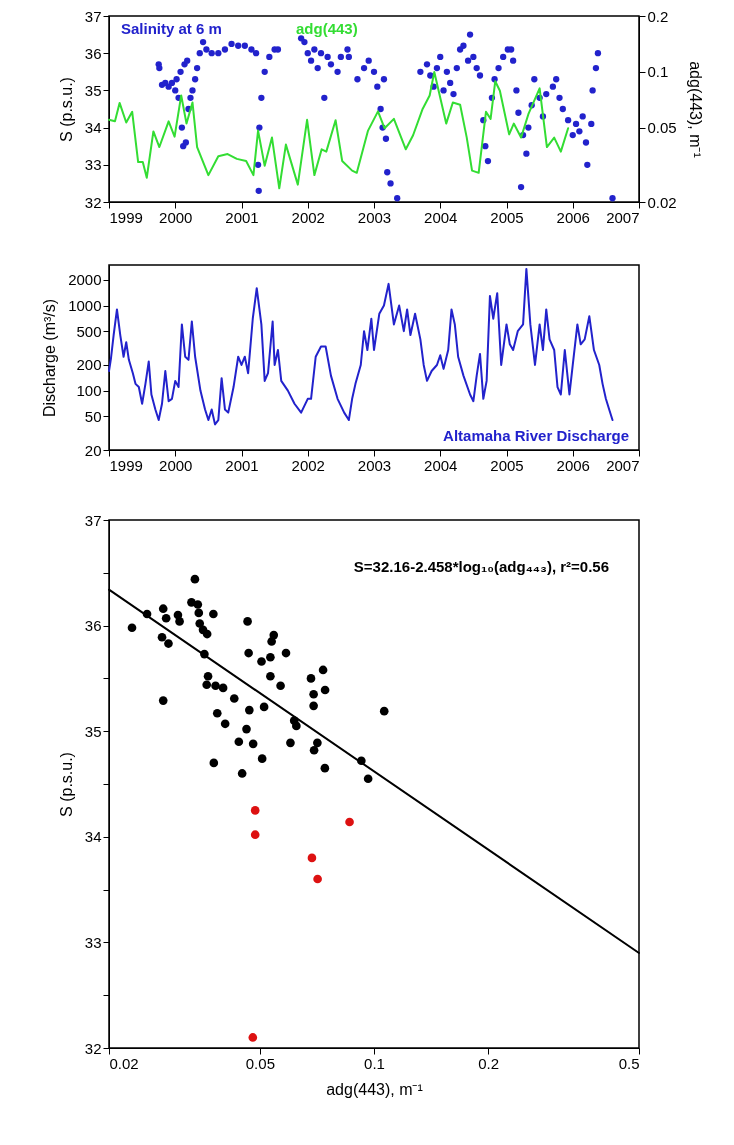  I want to click on y-tick-label: 20, so click(93, 450).